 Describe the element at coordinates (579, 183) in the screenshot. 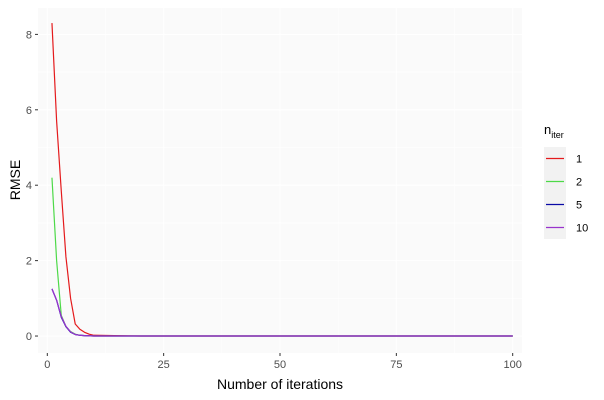

I see `legend-label-2: 2` at that location.